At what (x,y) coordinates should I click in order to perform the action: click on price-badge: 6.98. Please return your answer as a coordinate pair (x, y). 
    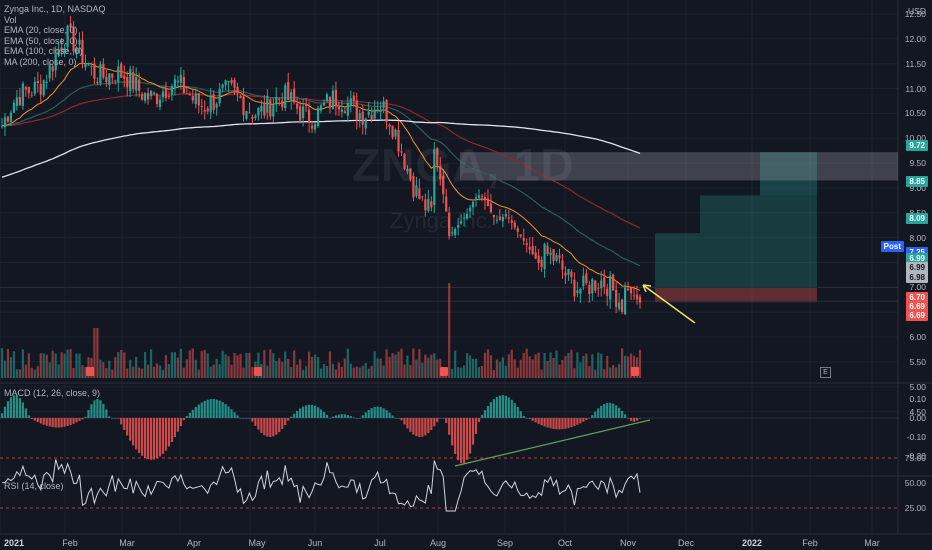
    Looking at the image, I should click on (917, 277).